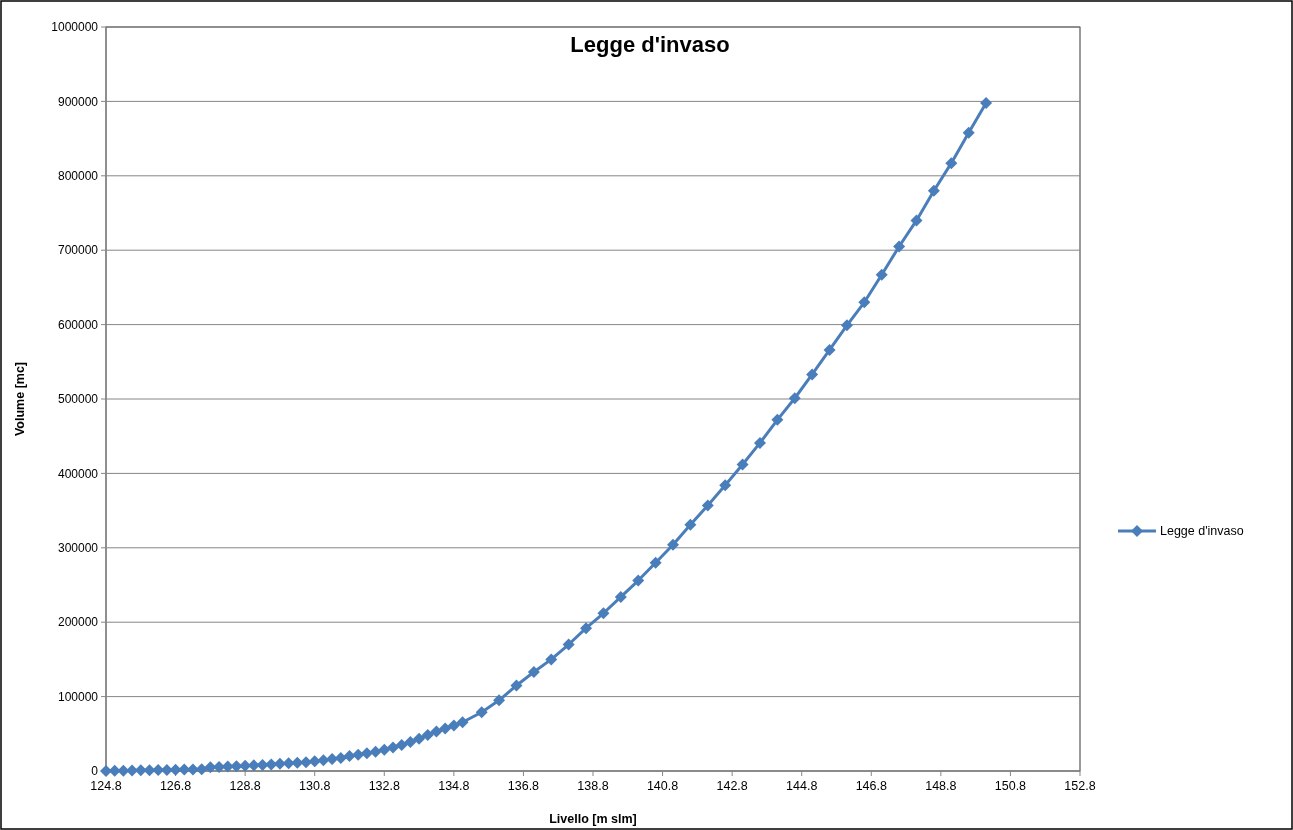 This screenshot has width=1293, height=830. I want to click on y-tick-label: 600000, so click(78, 324).